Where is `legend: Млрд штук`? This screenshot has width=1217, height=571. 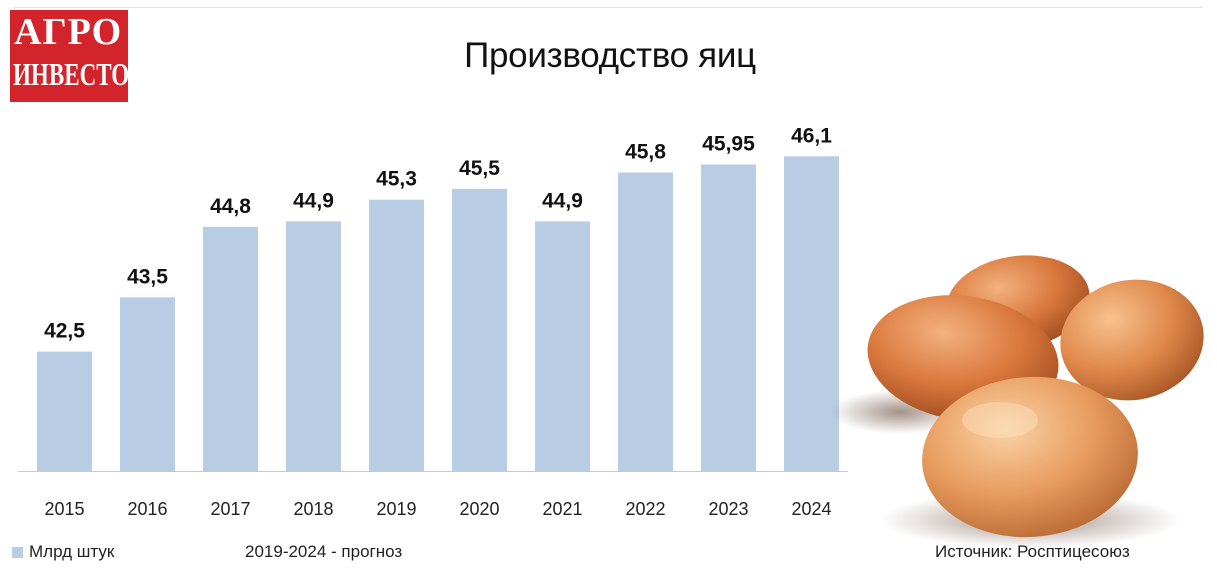 legend: Млрд штук is located at coordinates (63, 552).